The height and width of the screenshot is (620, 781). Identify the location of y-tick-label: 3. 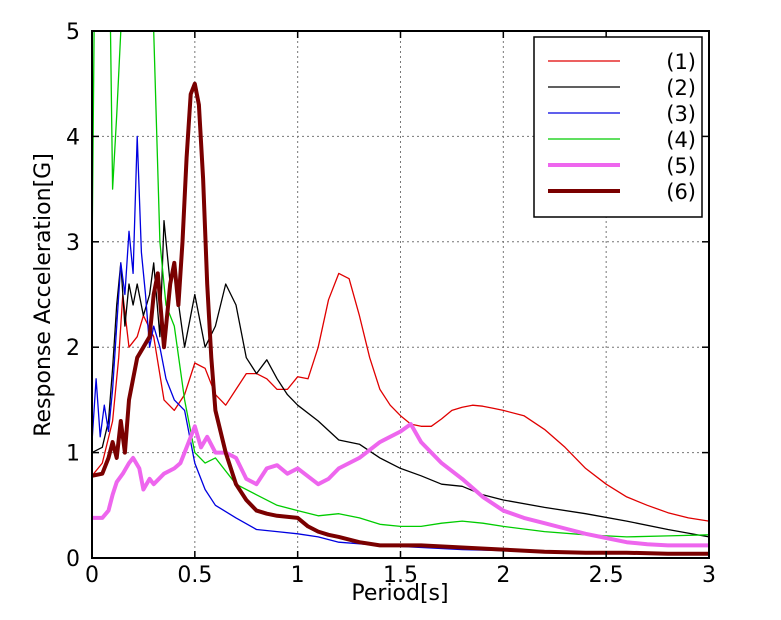
(73, 243).